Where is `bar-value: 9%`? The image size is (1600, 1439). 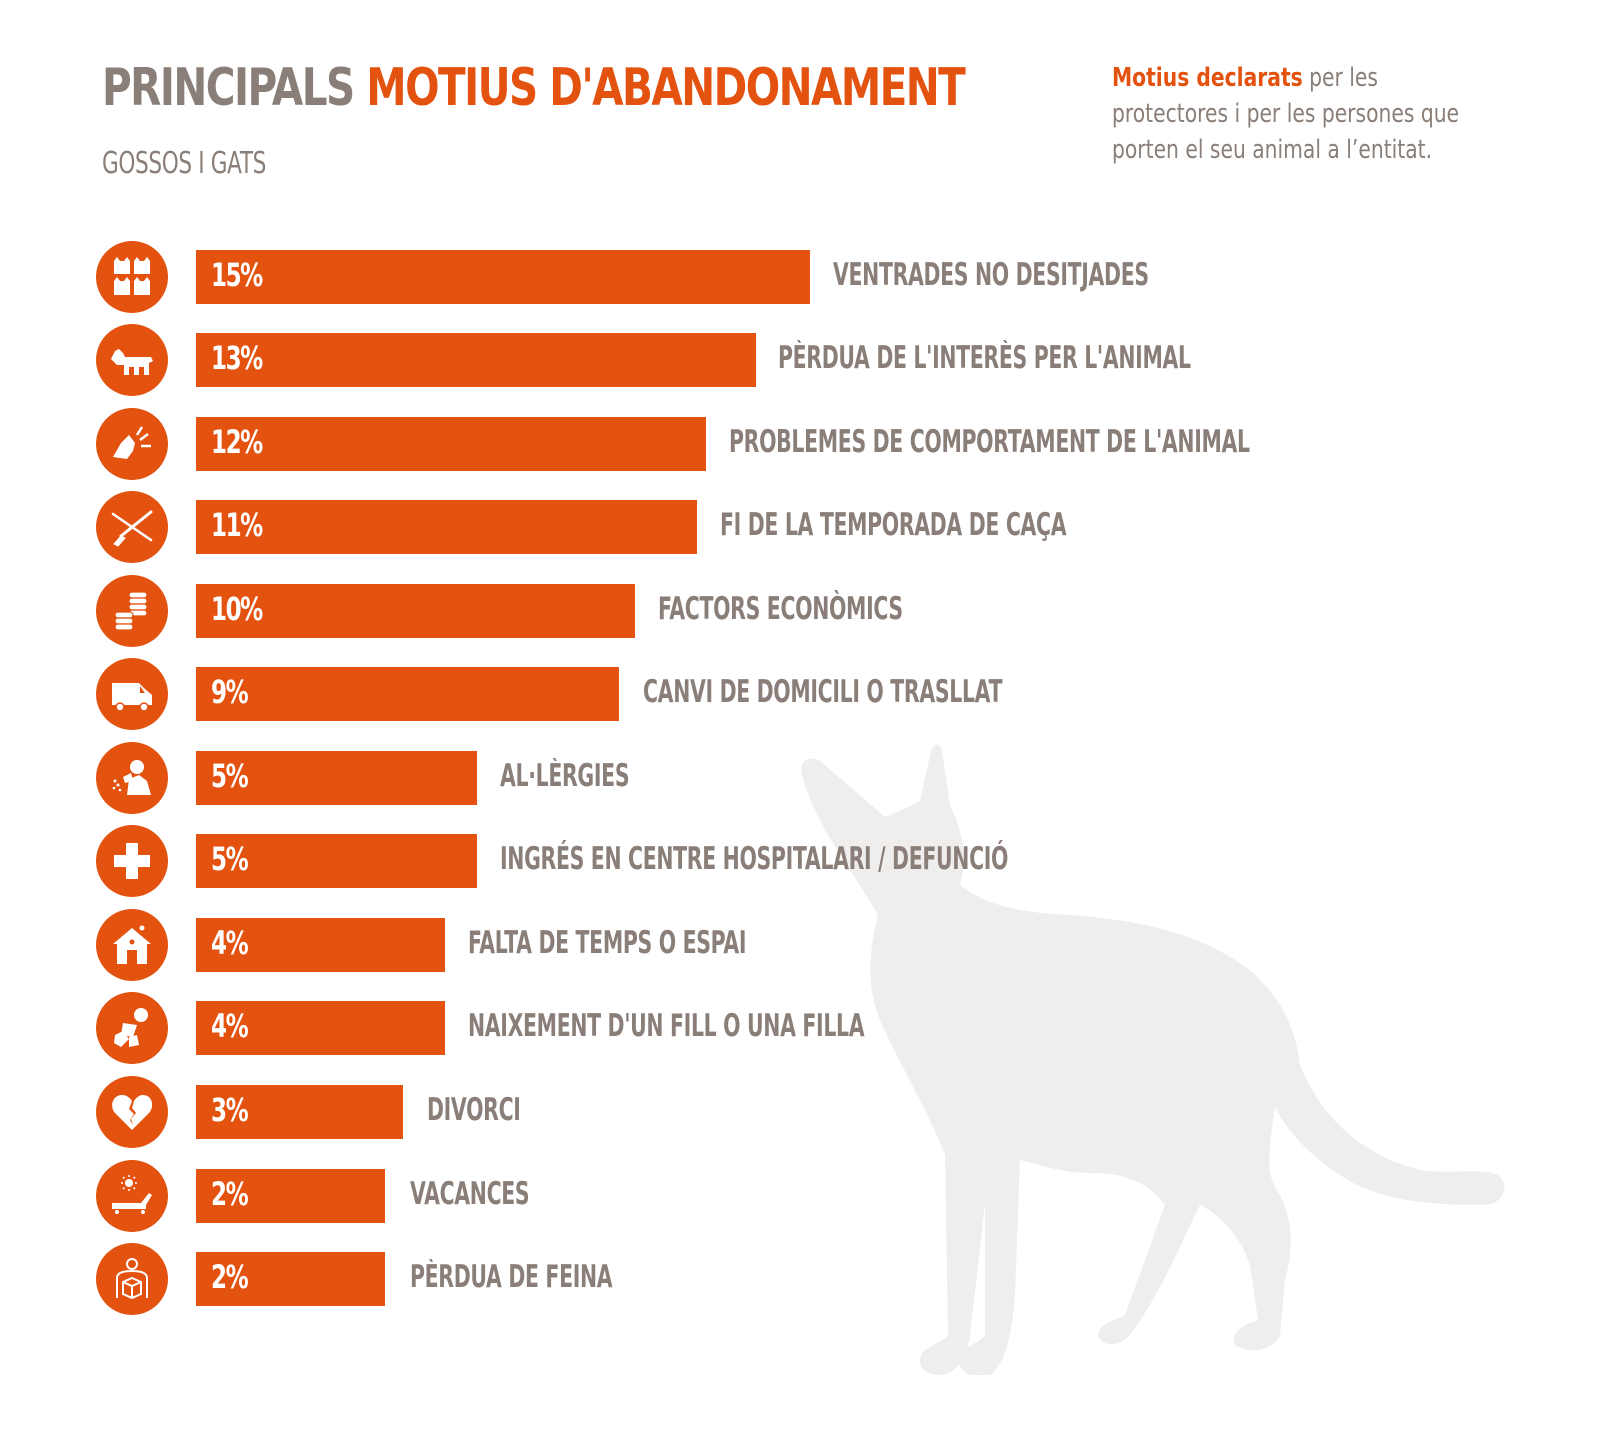 bar-value: 9% is located at coordinates (230, 692).